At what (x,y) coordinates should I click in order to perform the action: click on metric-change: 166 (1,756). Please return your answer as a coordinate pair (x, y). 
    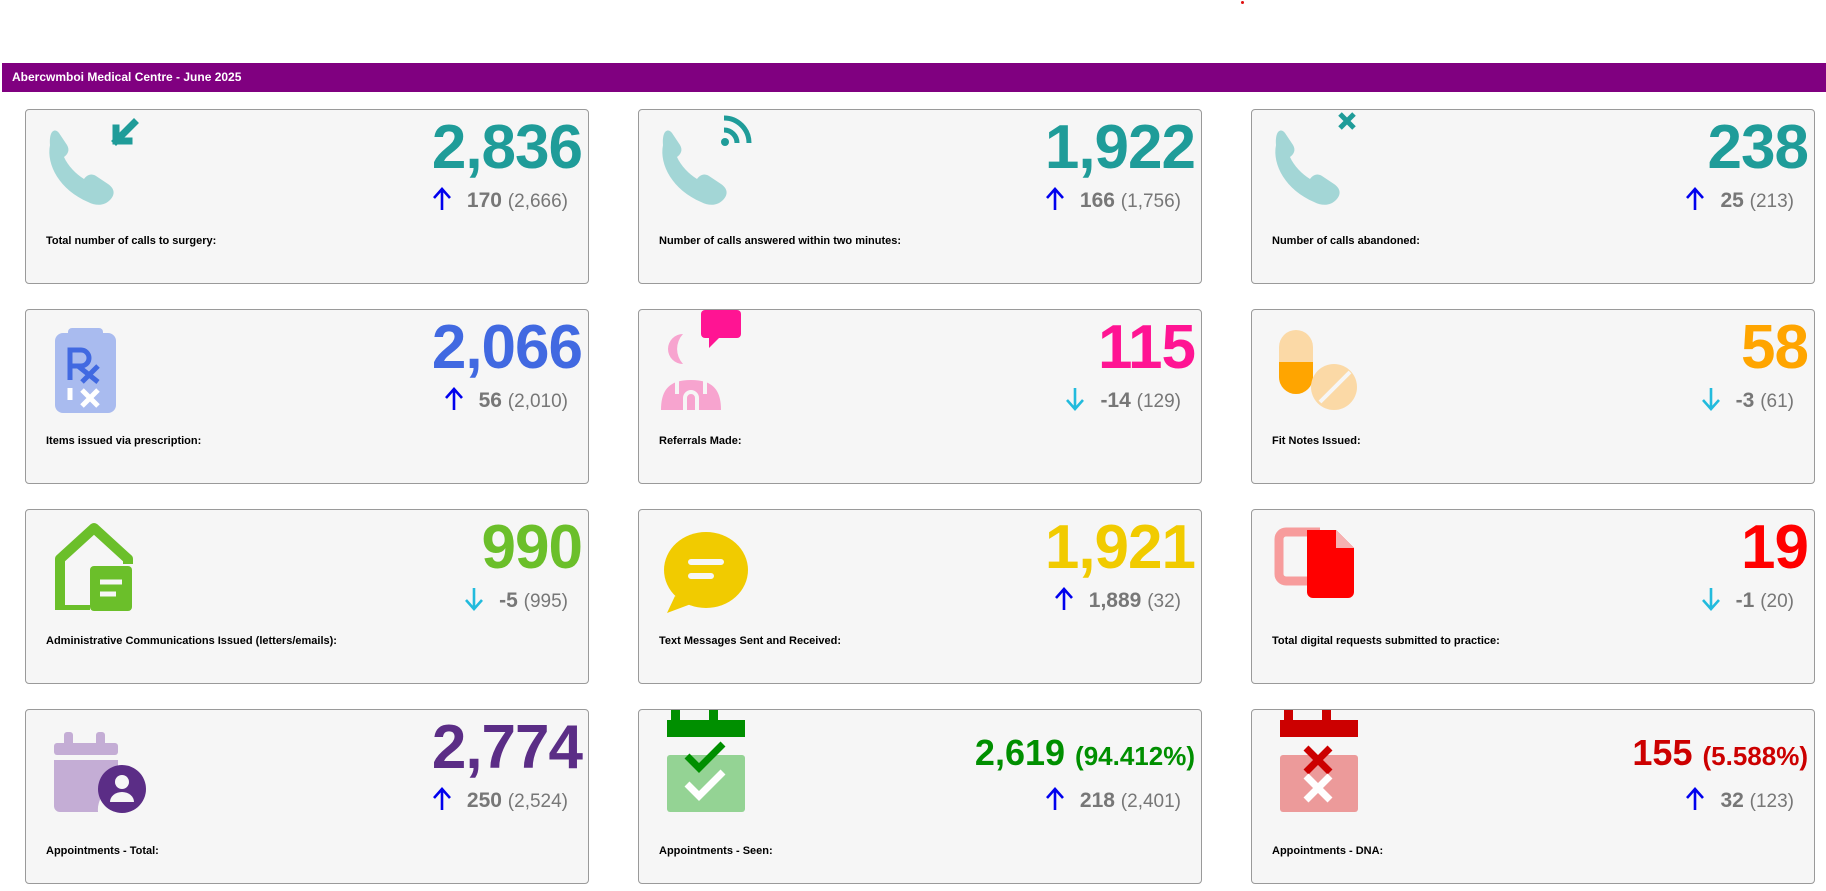
    Looking at the image, I should click on (1112, 201).